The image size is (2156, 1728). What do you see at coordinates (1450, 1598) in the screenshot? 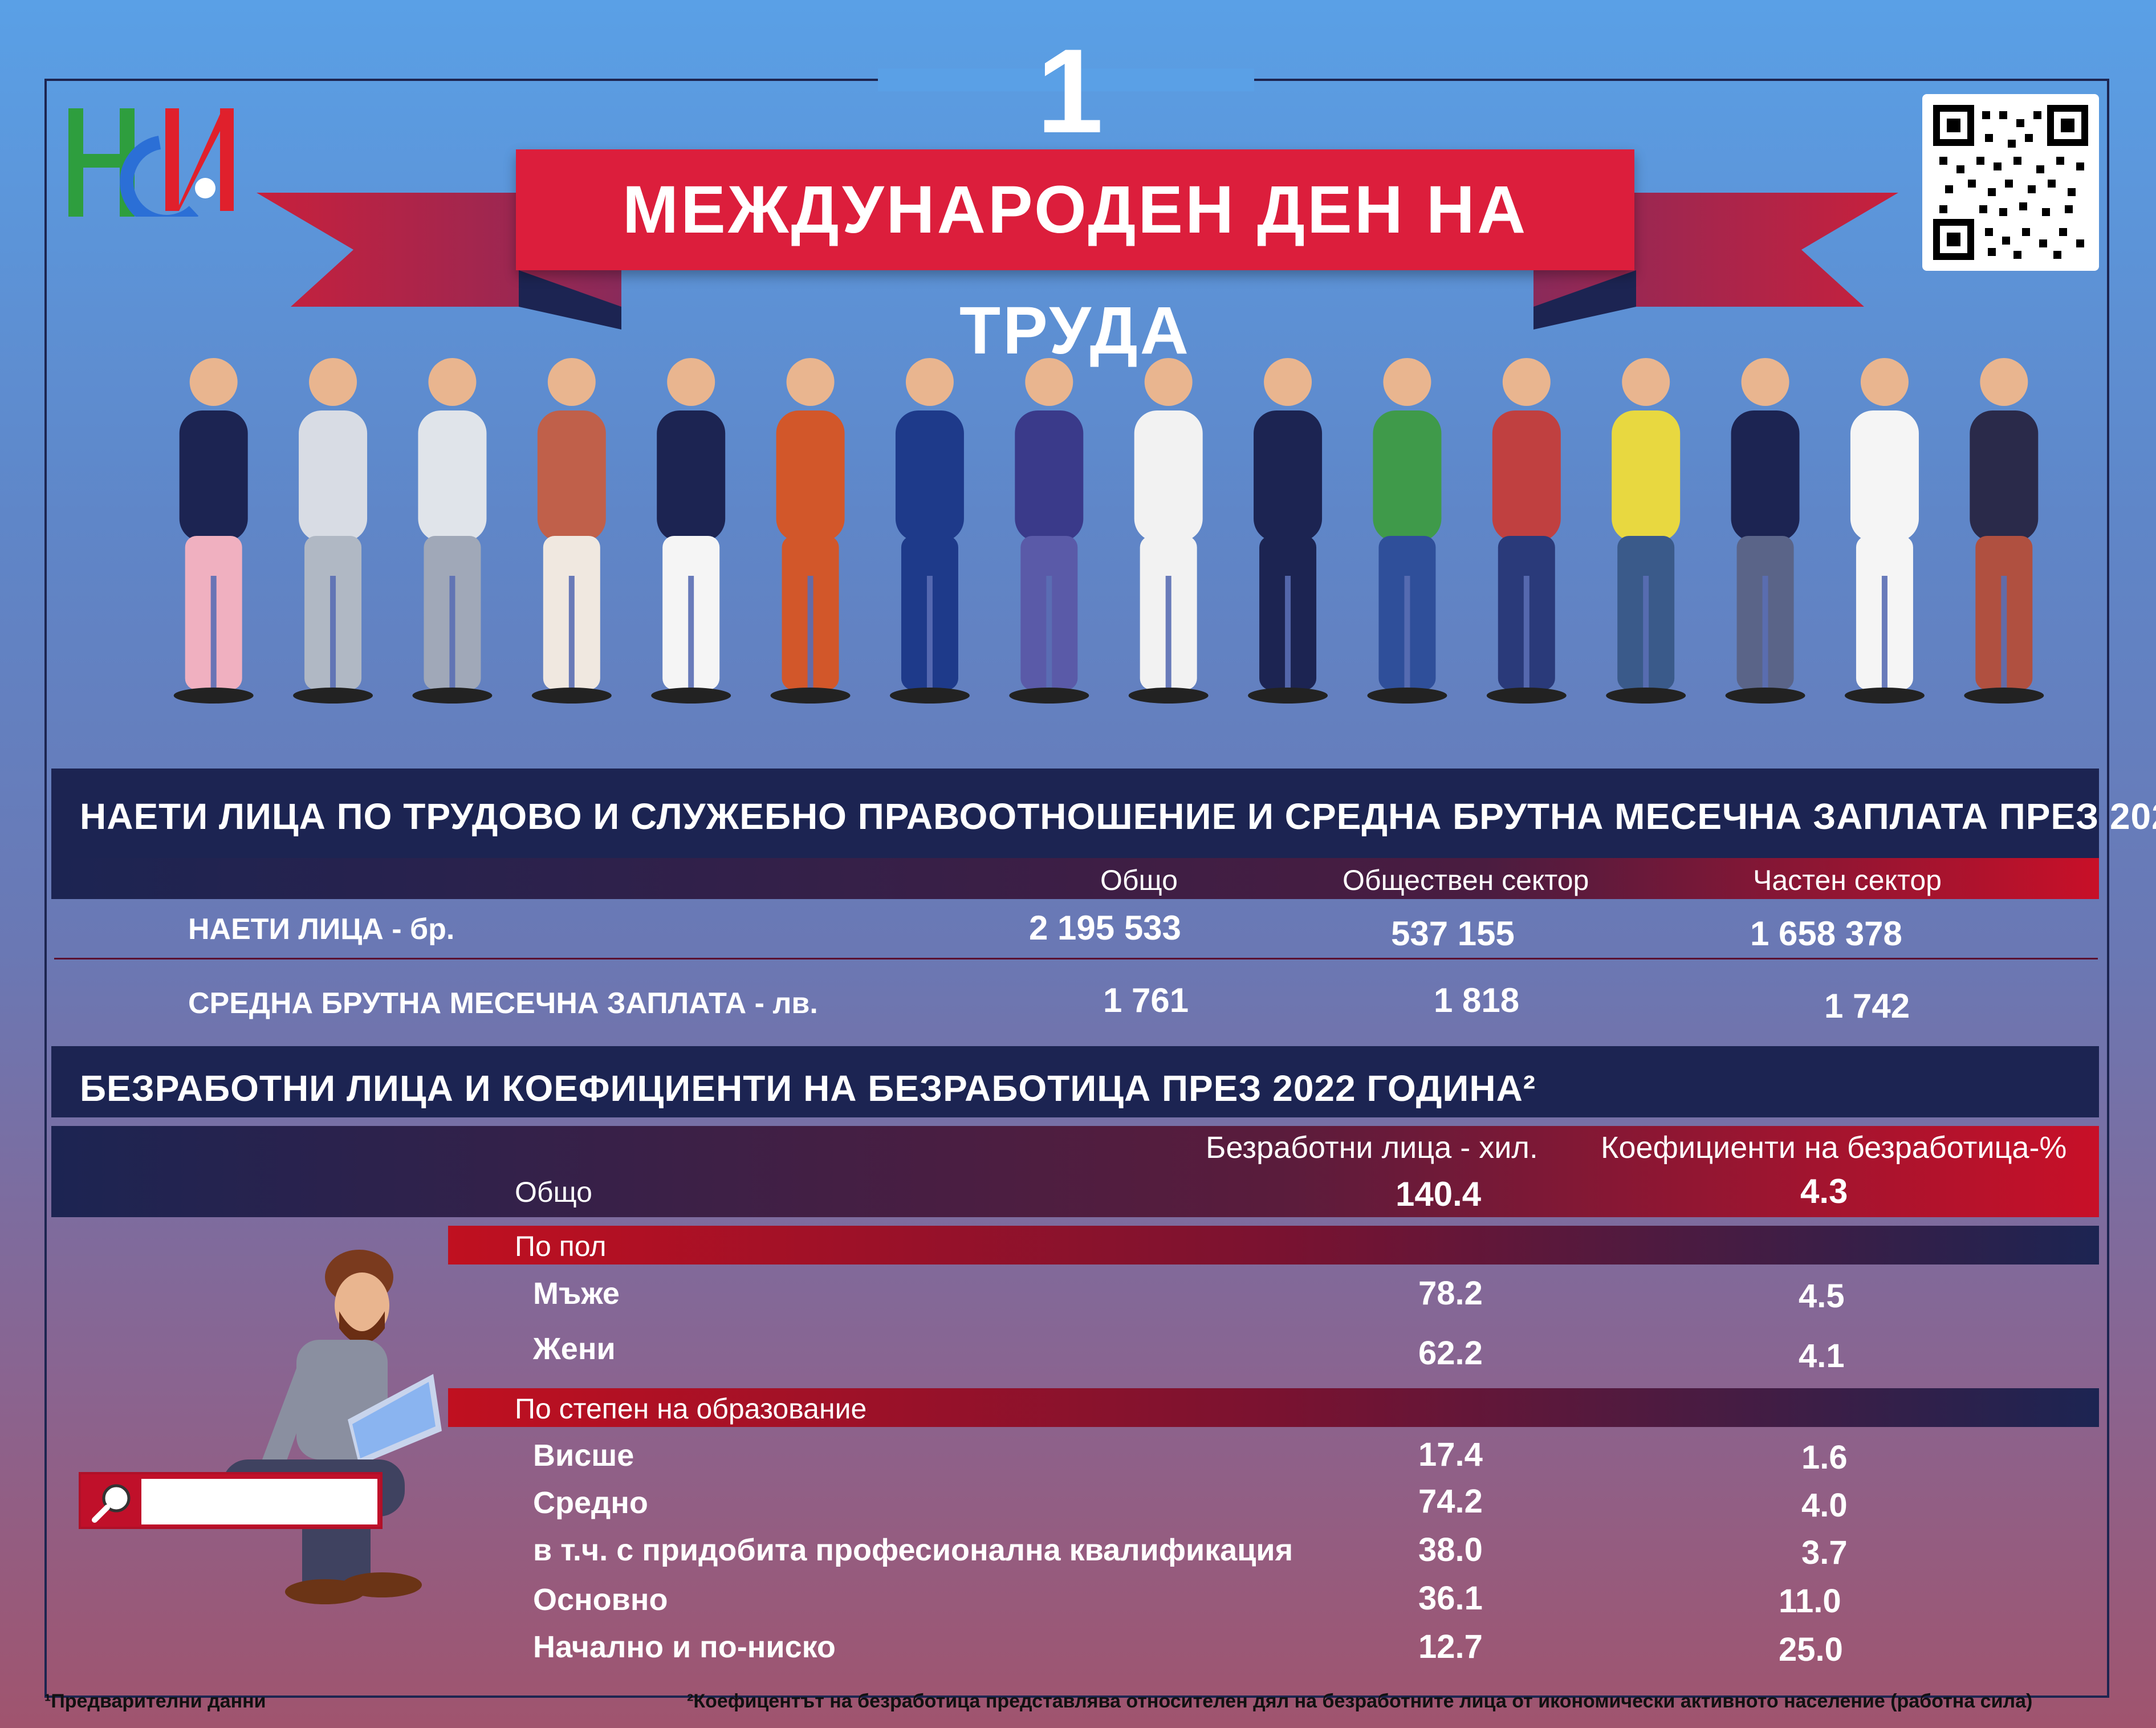
I see `unemp-row-value: 36.1` at bounding box center [1450, 1598].